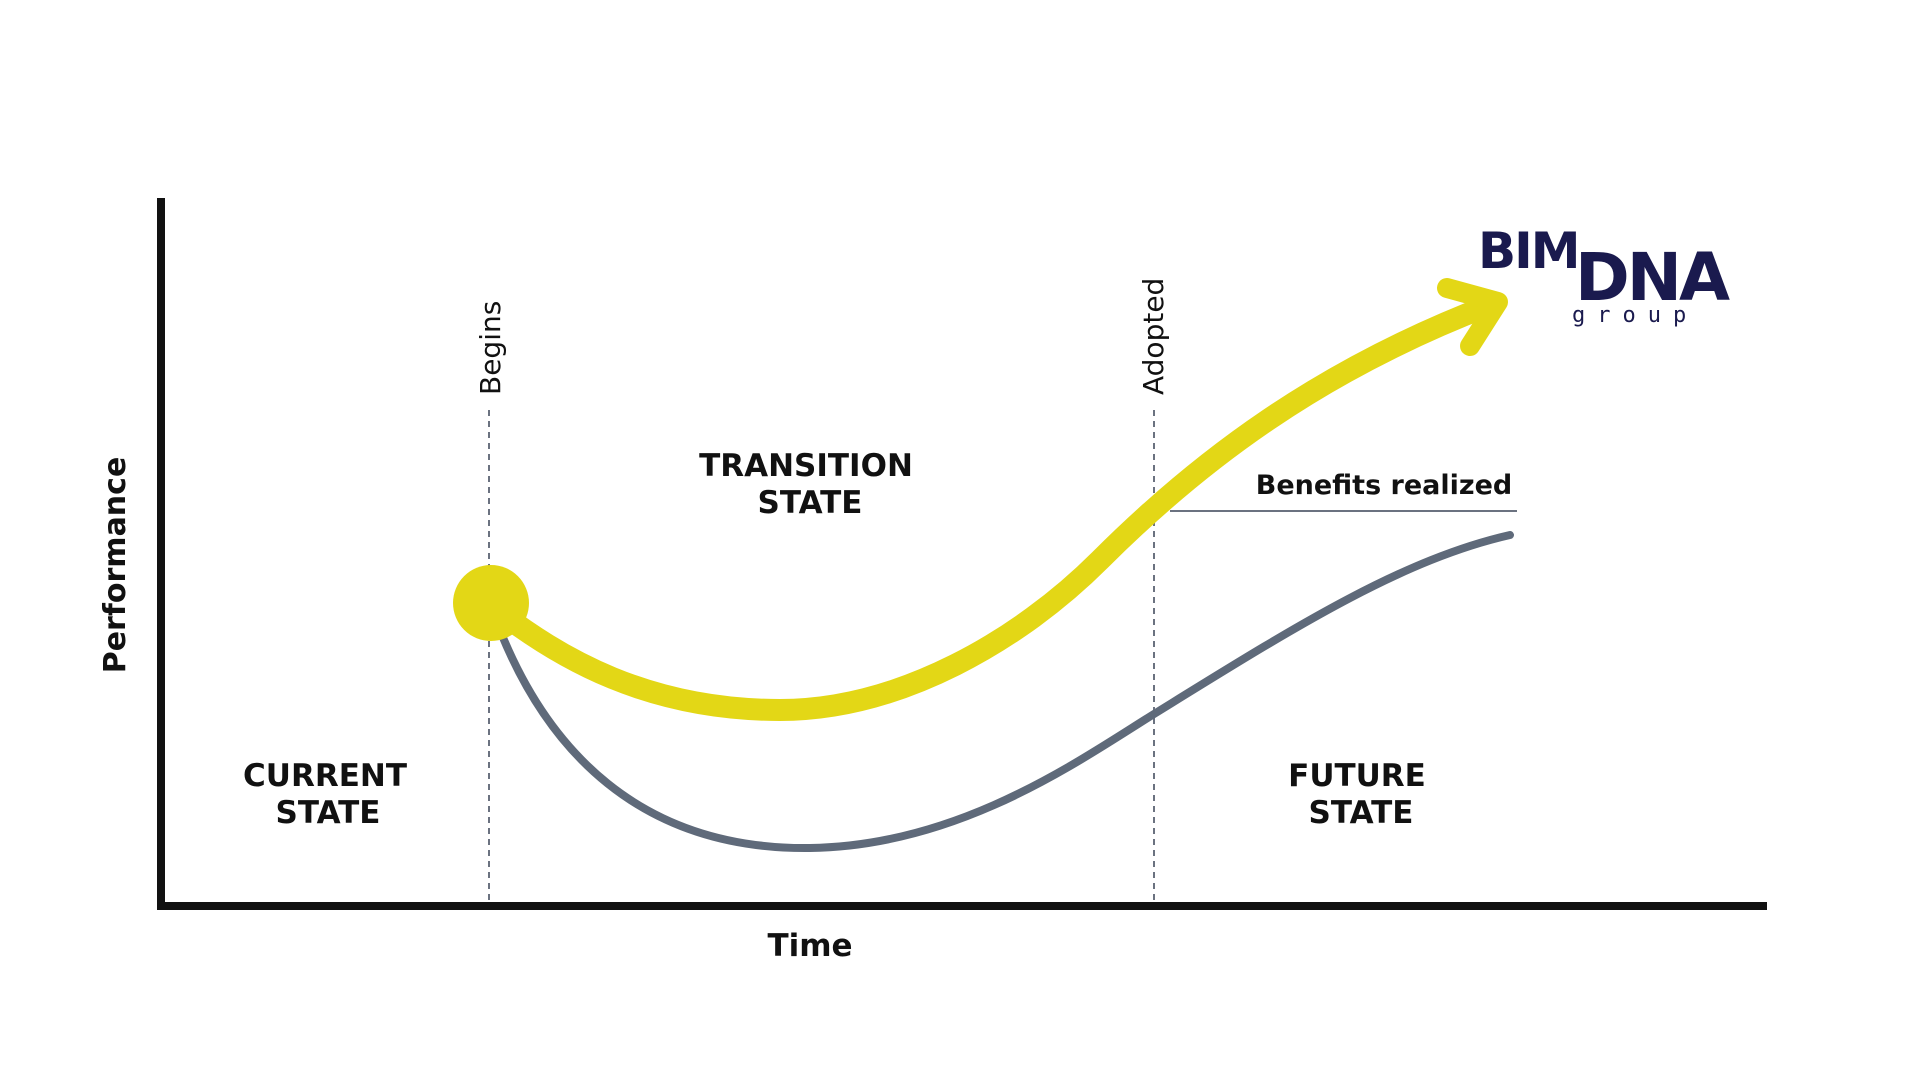  What do you see at coordinates (809, 946) in the screenshot?
I see `x-axis-label: Time` at bounding box center [809, 946].